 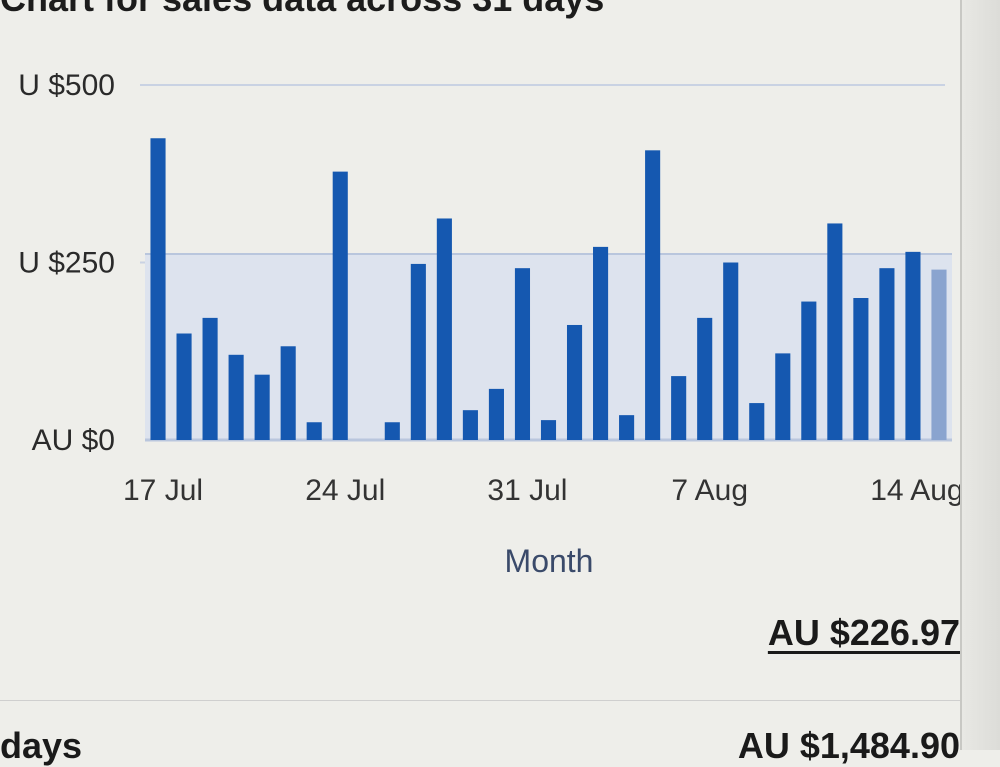 I want to click on bar-7-aug, so click(x=705, y=378).